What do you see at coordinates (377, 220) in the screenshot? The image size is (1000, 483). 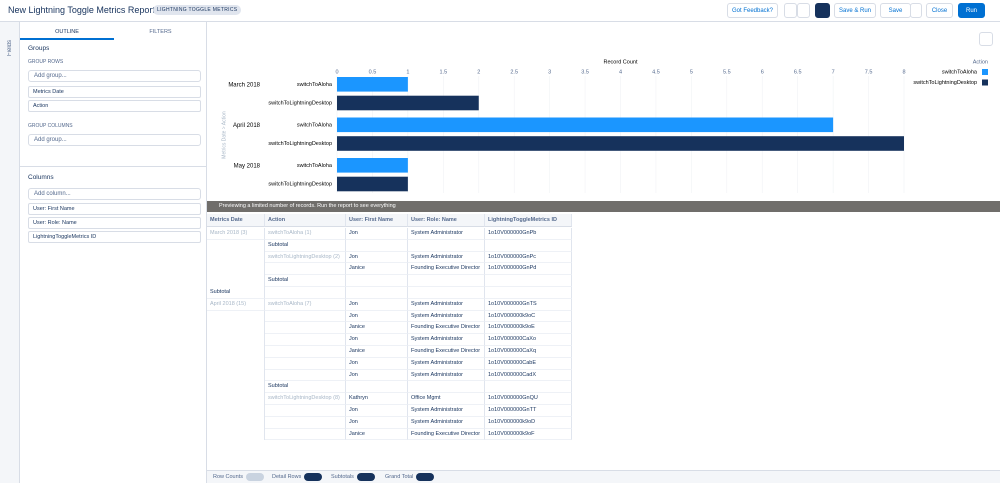 I see `column-header: User: First Name` at bounding box center [377, 220].